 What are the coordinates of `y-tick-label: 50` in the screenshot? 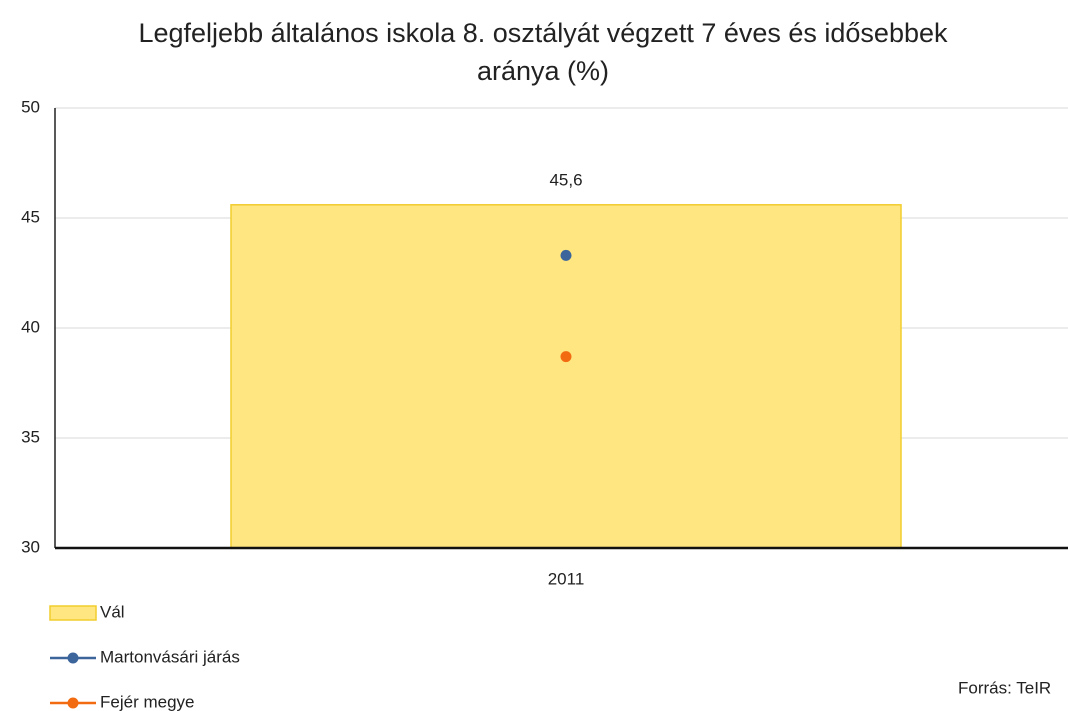 It's located at (30, 106).